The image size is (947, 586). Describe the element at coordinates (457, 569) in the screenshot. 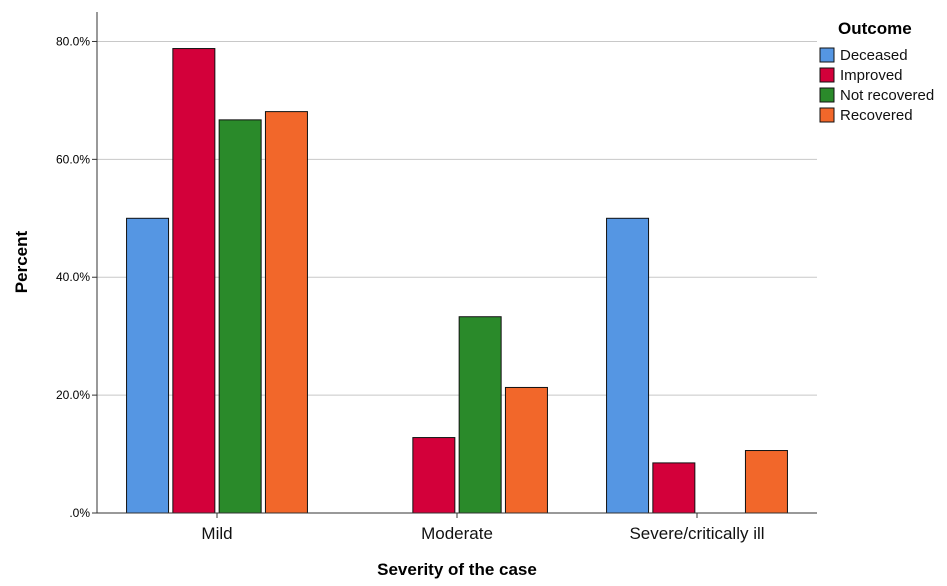

I see `x-axis-title: Severity of the case` at that location.